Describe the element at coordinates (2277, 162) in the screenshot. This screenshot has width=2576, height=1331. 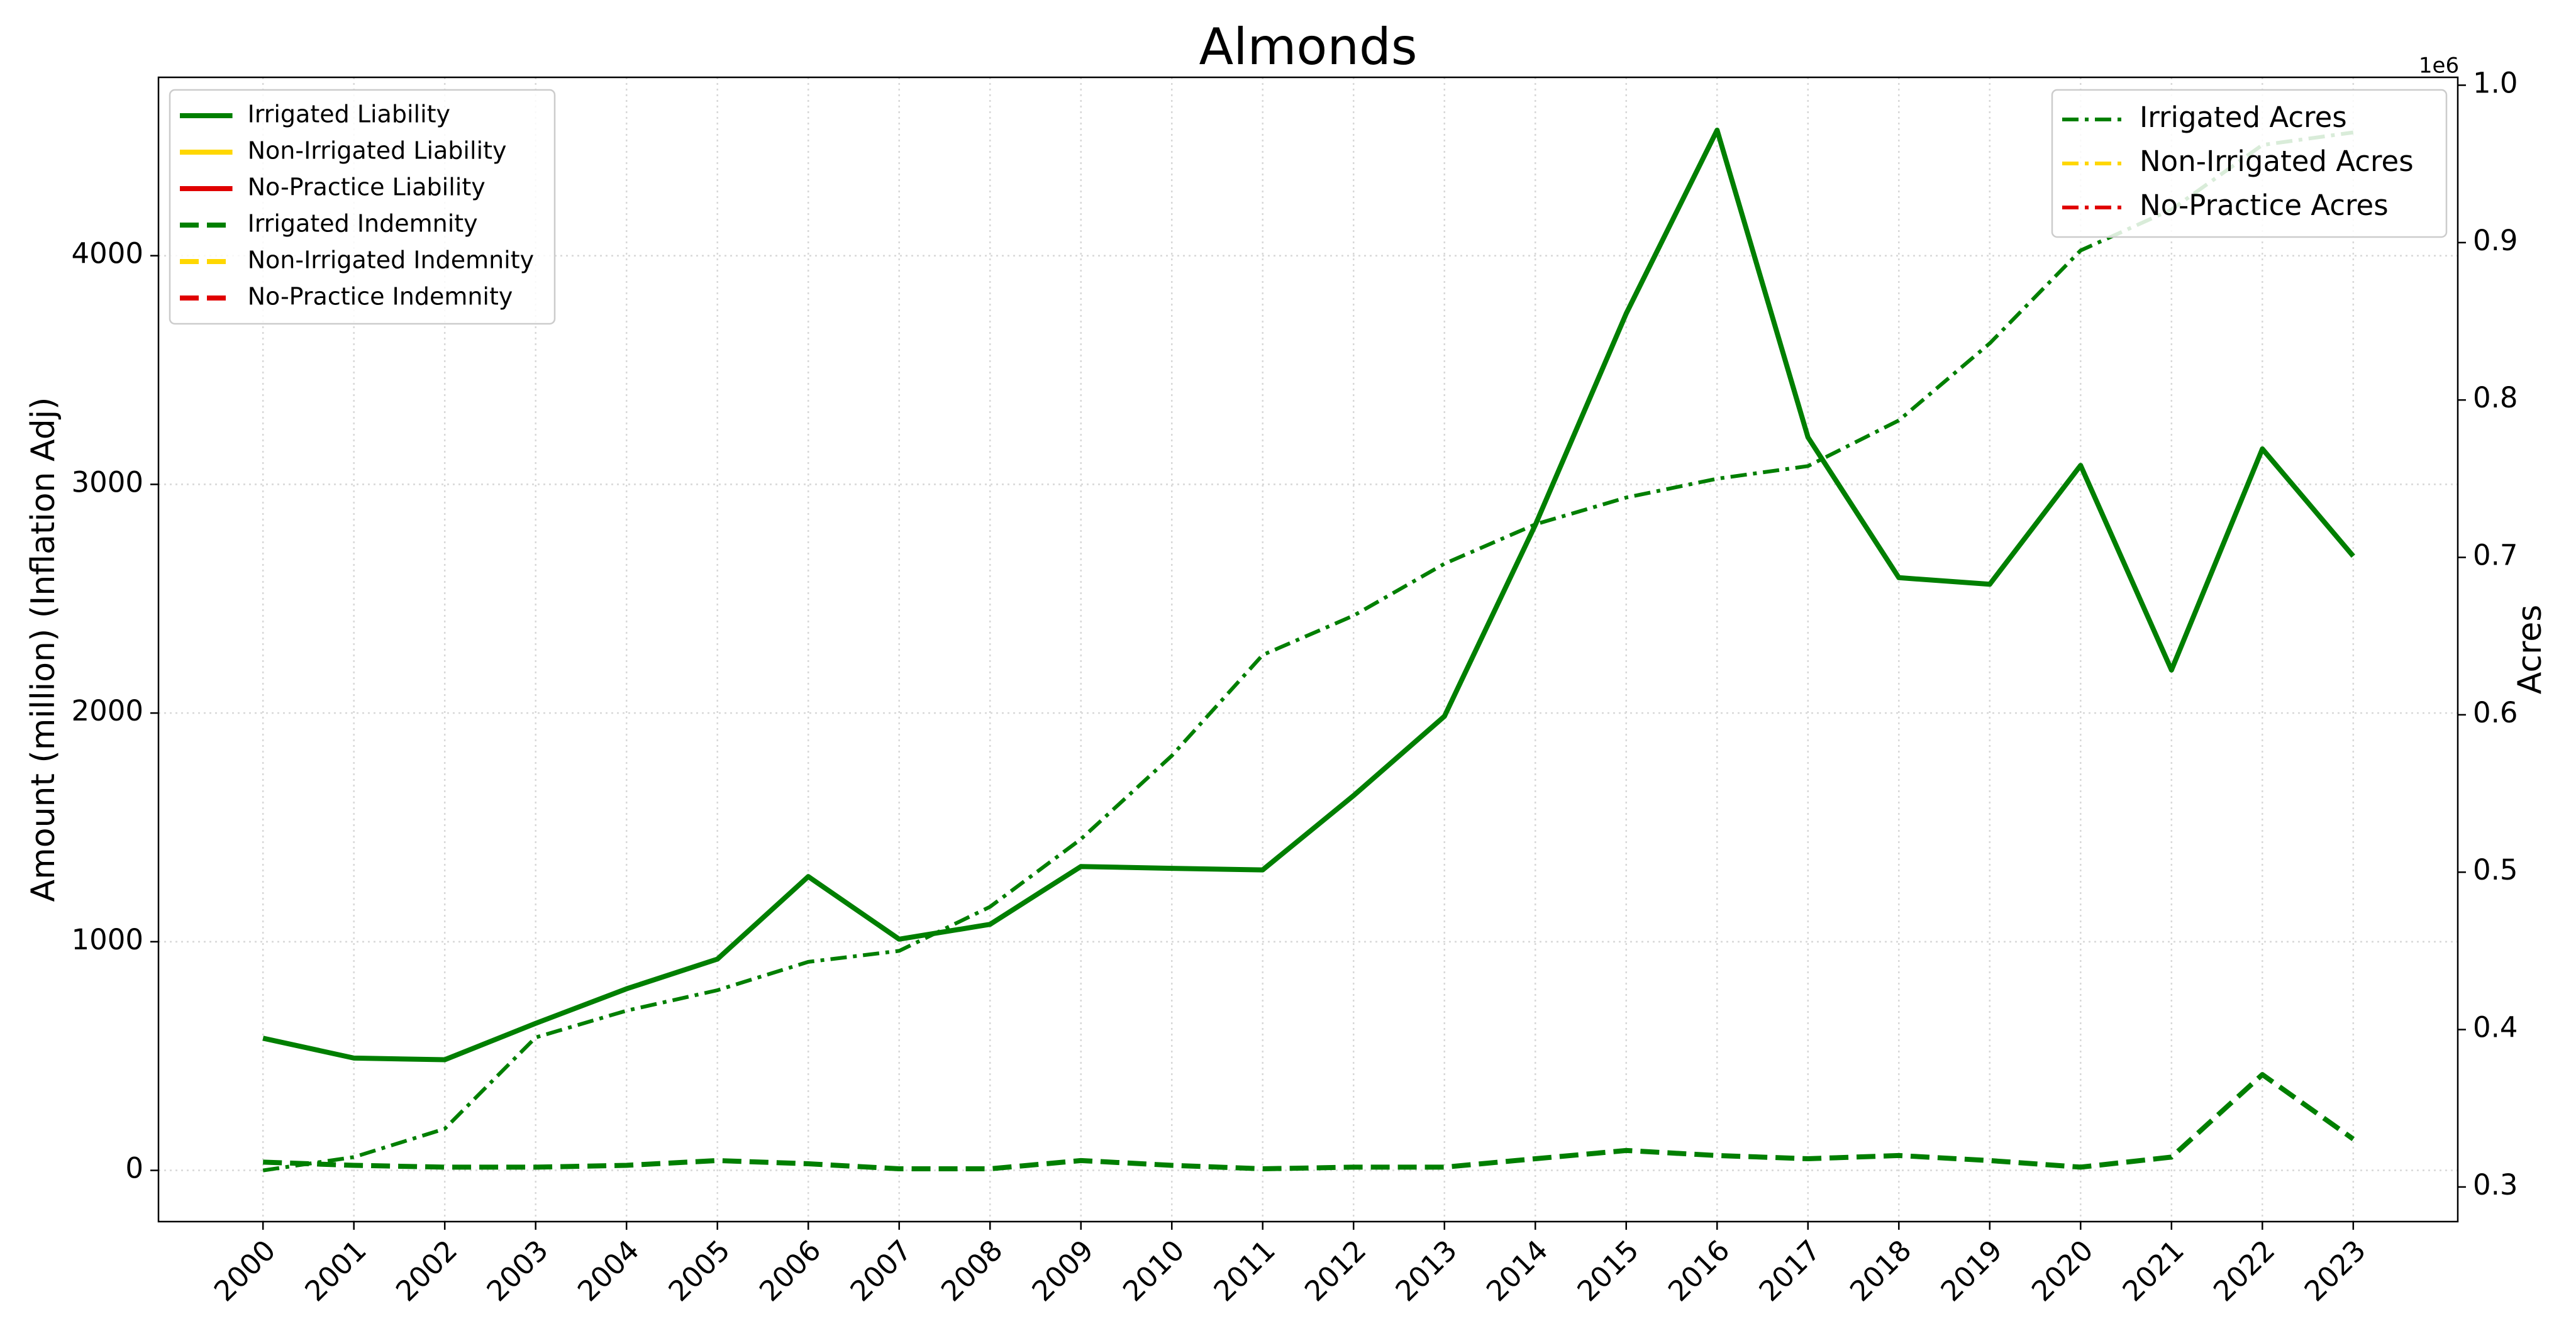
I see `legend-label: Non-Irrigated Acres` at that location.